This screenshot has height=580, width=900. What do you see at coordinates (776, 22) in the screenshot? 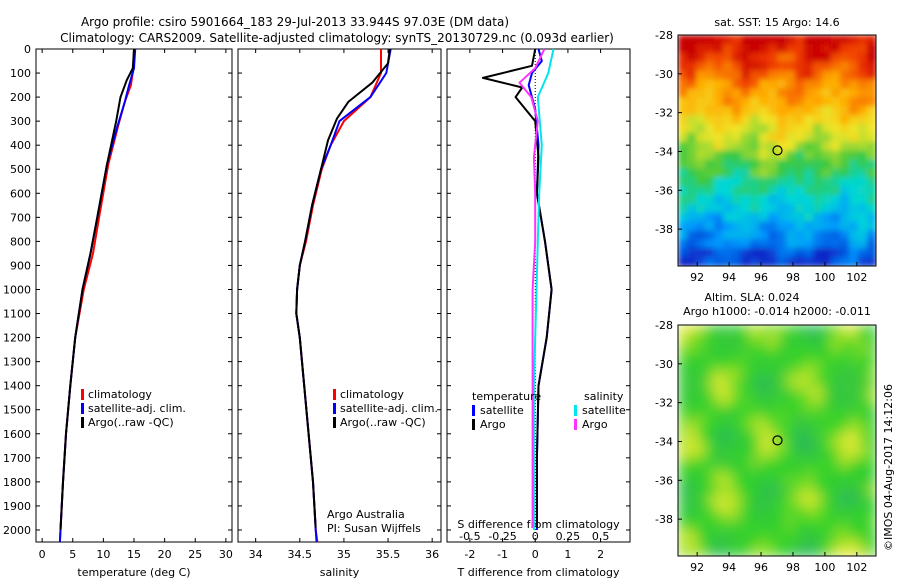
I see `map-title: sat. SST: 15 Argo: 14.6` at bounding box center [776, 22].